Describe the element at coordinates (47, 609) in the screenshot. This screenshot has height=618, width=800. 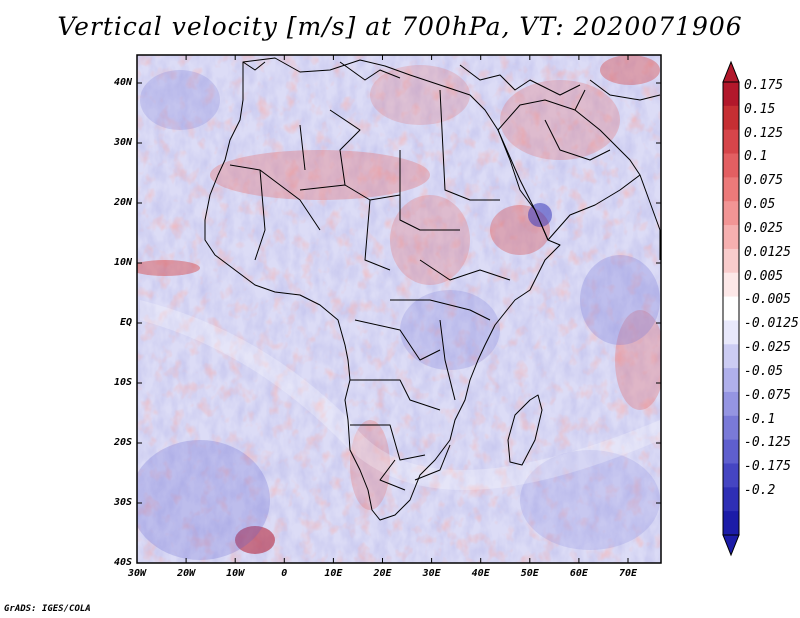
I see `credit-text: GrADS: IGES/COLA` at that location.